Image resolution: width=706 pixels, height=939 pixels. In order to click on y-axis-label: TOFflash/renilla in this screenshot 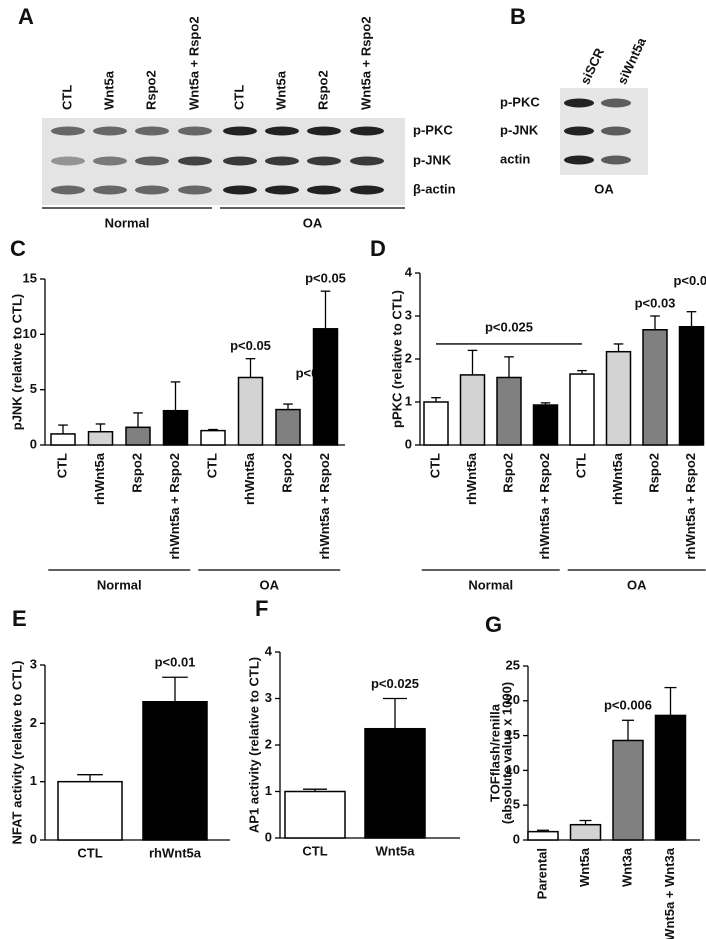, I will do `click(494, 752)`.